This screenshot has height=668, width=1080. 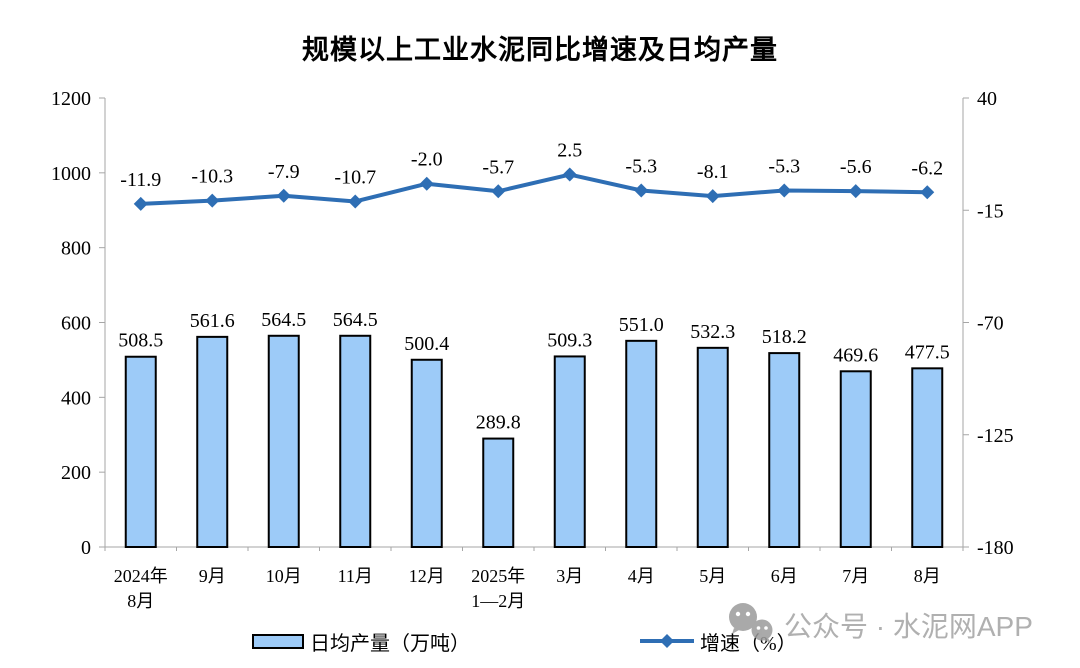 What do you see at coordinates (76, 249) in the screenshot?
I see `left-tick-label: 800` at bounding box center [76, 249].